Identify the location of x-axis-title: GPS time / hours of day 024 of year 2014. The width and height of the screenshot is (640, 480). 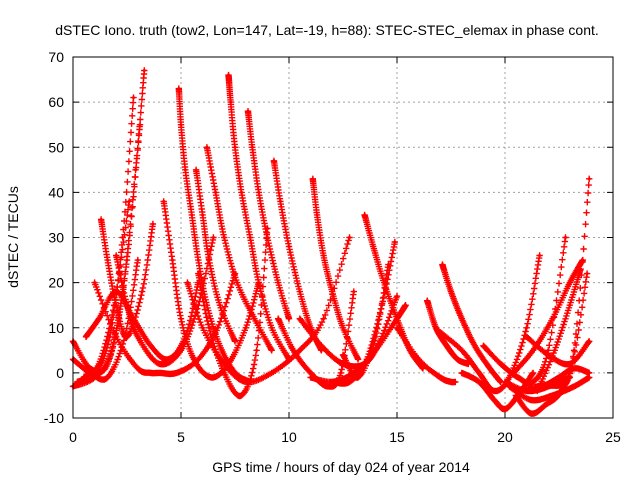
(341, 467).